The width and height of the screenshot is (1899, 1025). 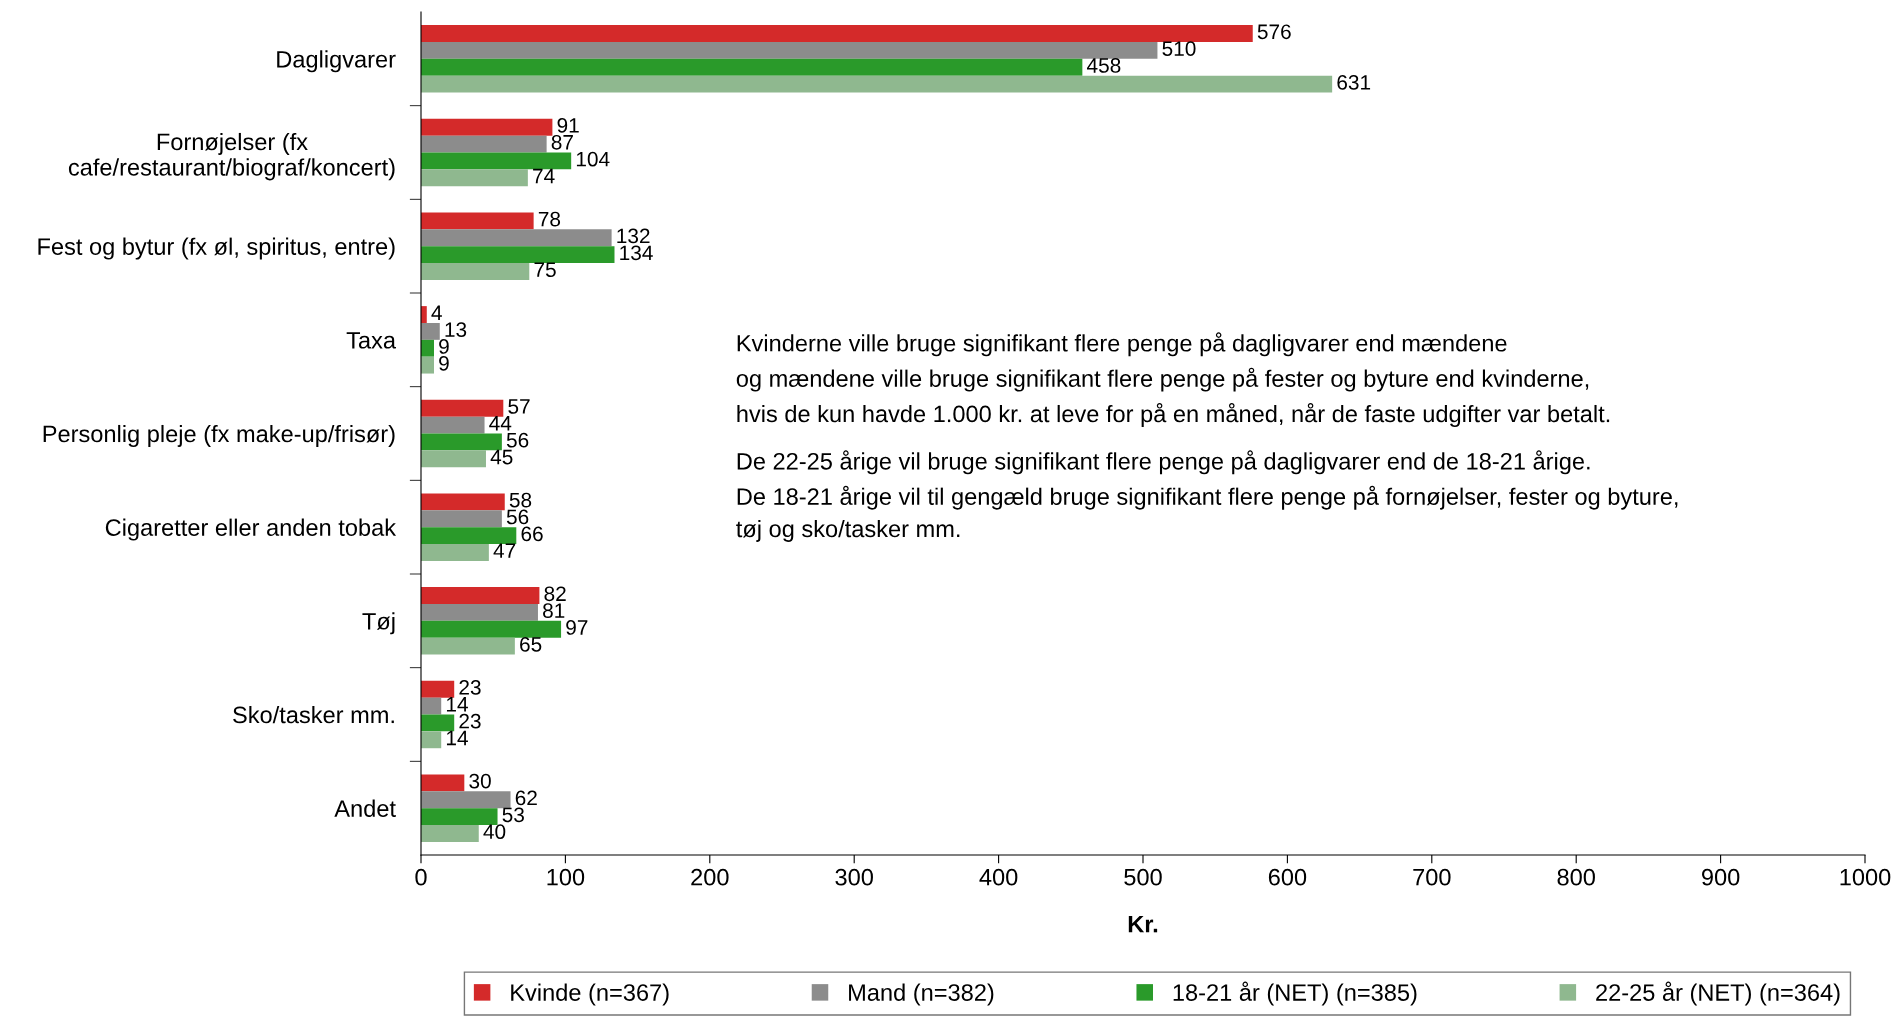 What do you see at coordinates (251, 529) in the screenshot?
I see `y-tick-label: Cigaretter eller anden tobak` at bounding box center [251, 529].